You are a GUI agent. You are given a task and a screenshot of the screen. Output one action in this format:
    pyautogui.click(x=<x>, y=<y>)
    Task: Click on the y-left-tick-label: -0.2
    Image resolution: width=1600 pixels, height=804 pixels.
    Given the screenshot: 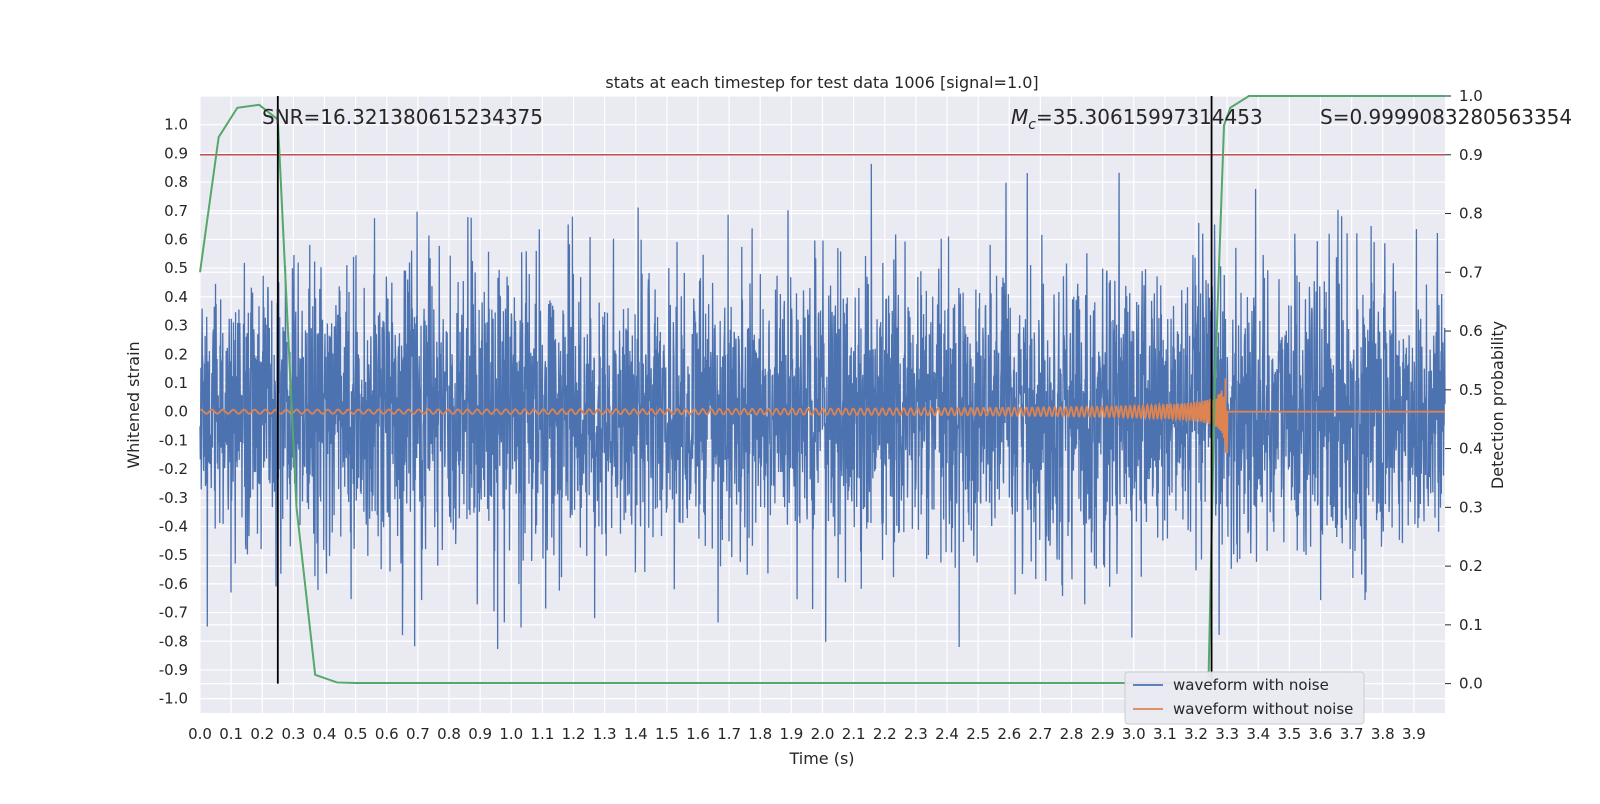 What is the action you would take?
    pyautogui.click(x=173, y=469)
    